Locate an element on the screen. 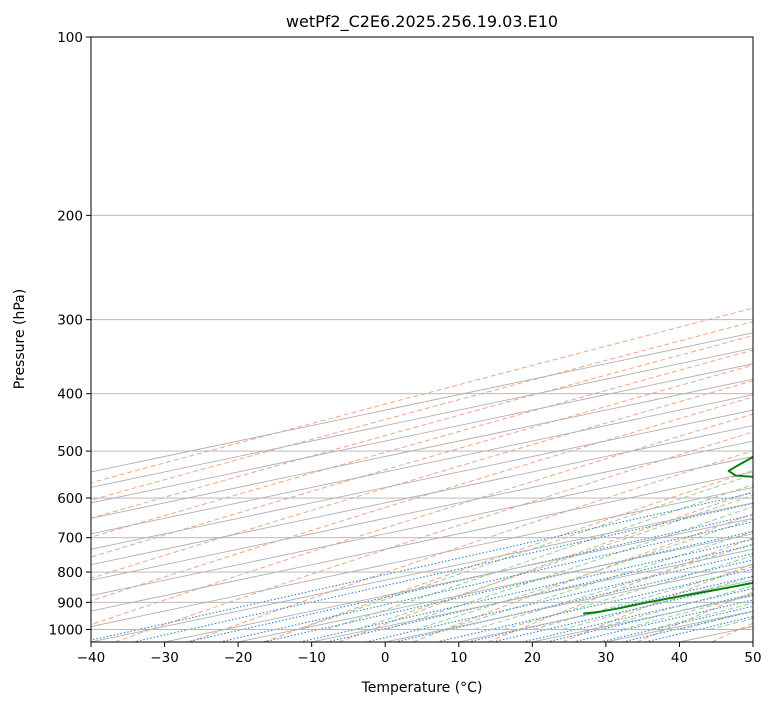 The height and width of the screenshot is (708, 775). dry-adiabat-line is located at coordinates (583, 577).